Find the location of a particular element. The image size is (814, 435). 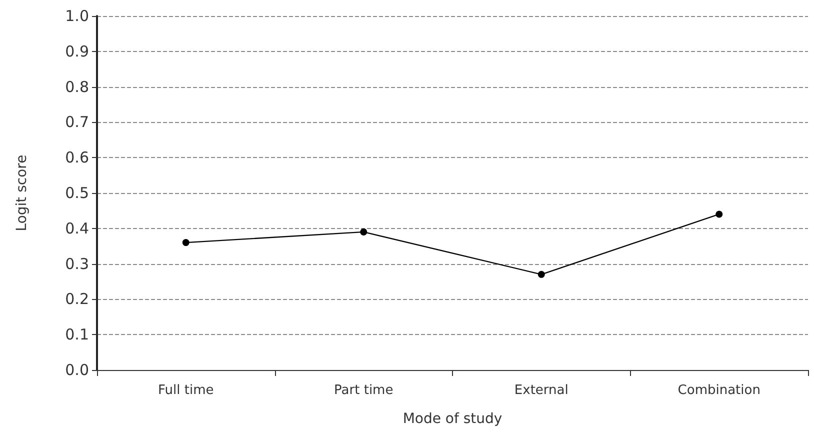

y-axis-title: Logit score is located at coordinates (22, 193).